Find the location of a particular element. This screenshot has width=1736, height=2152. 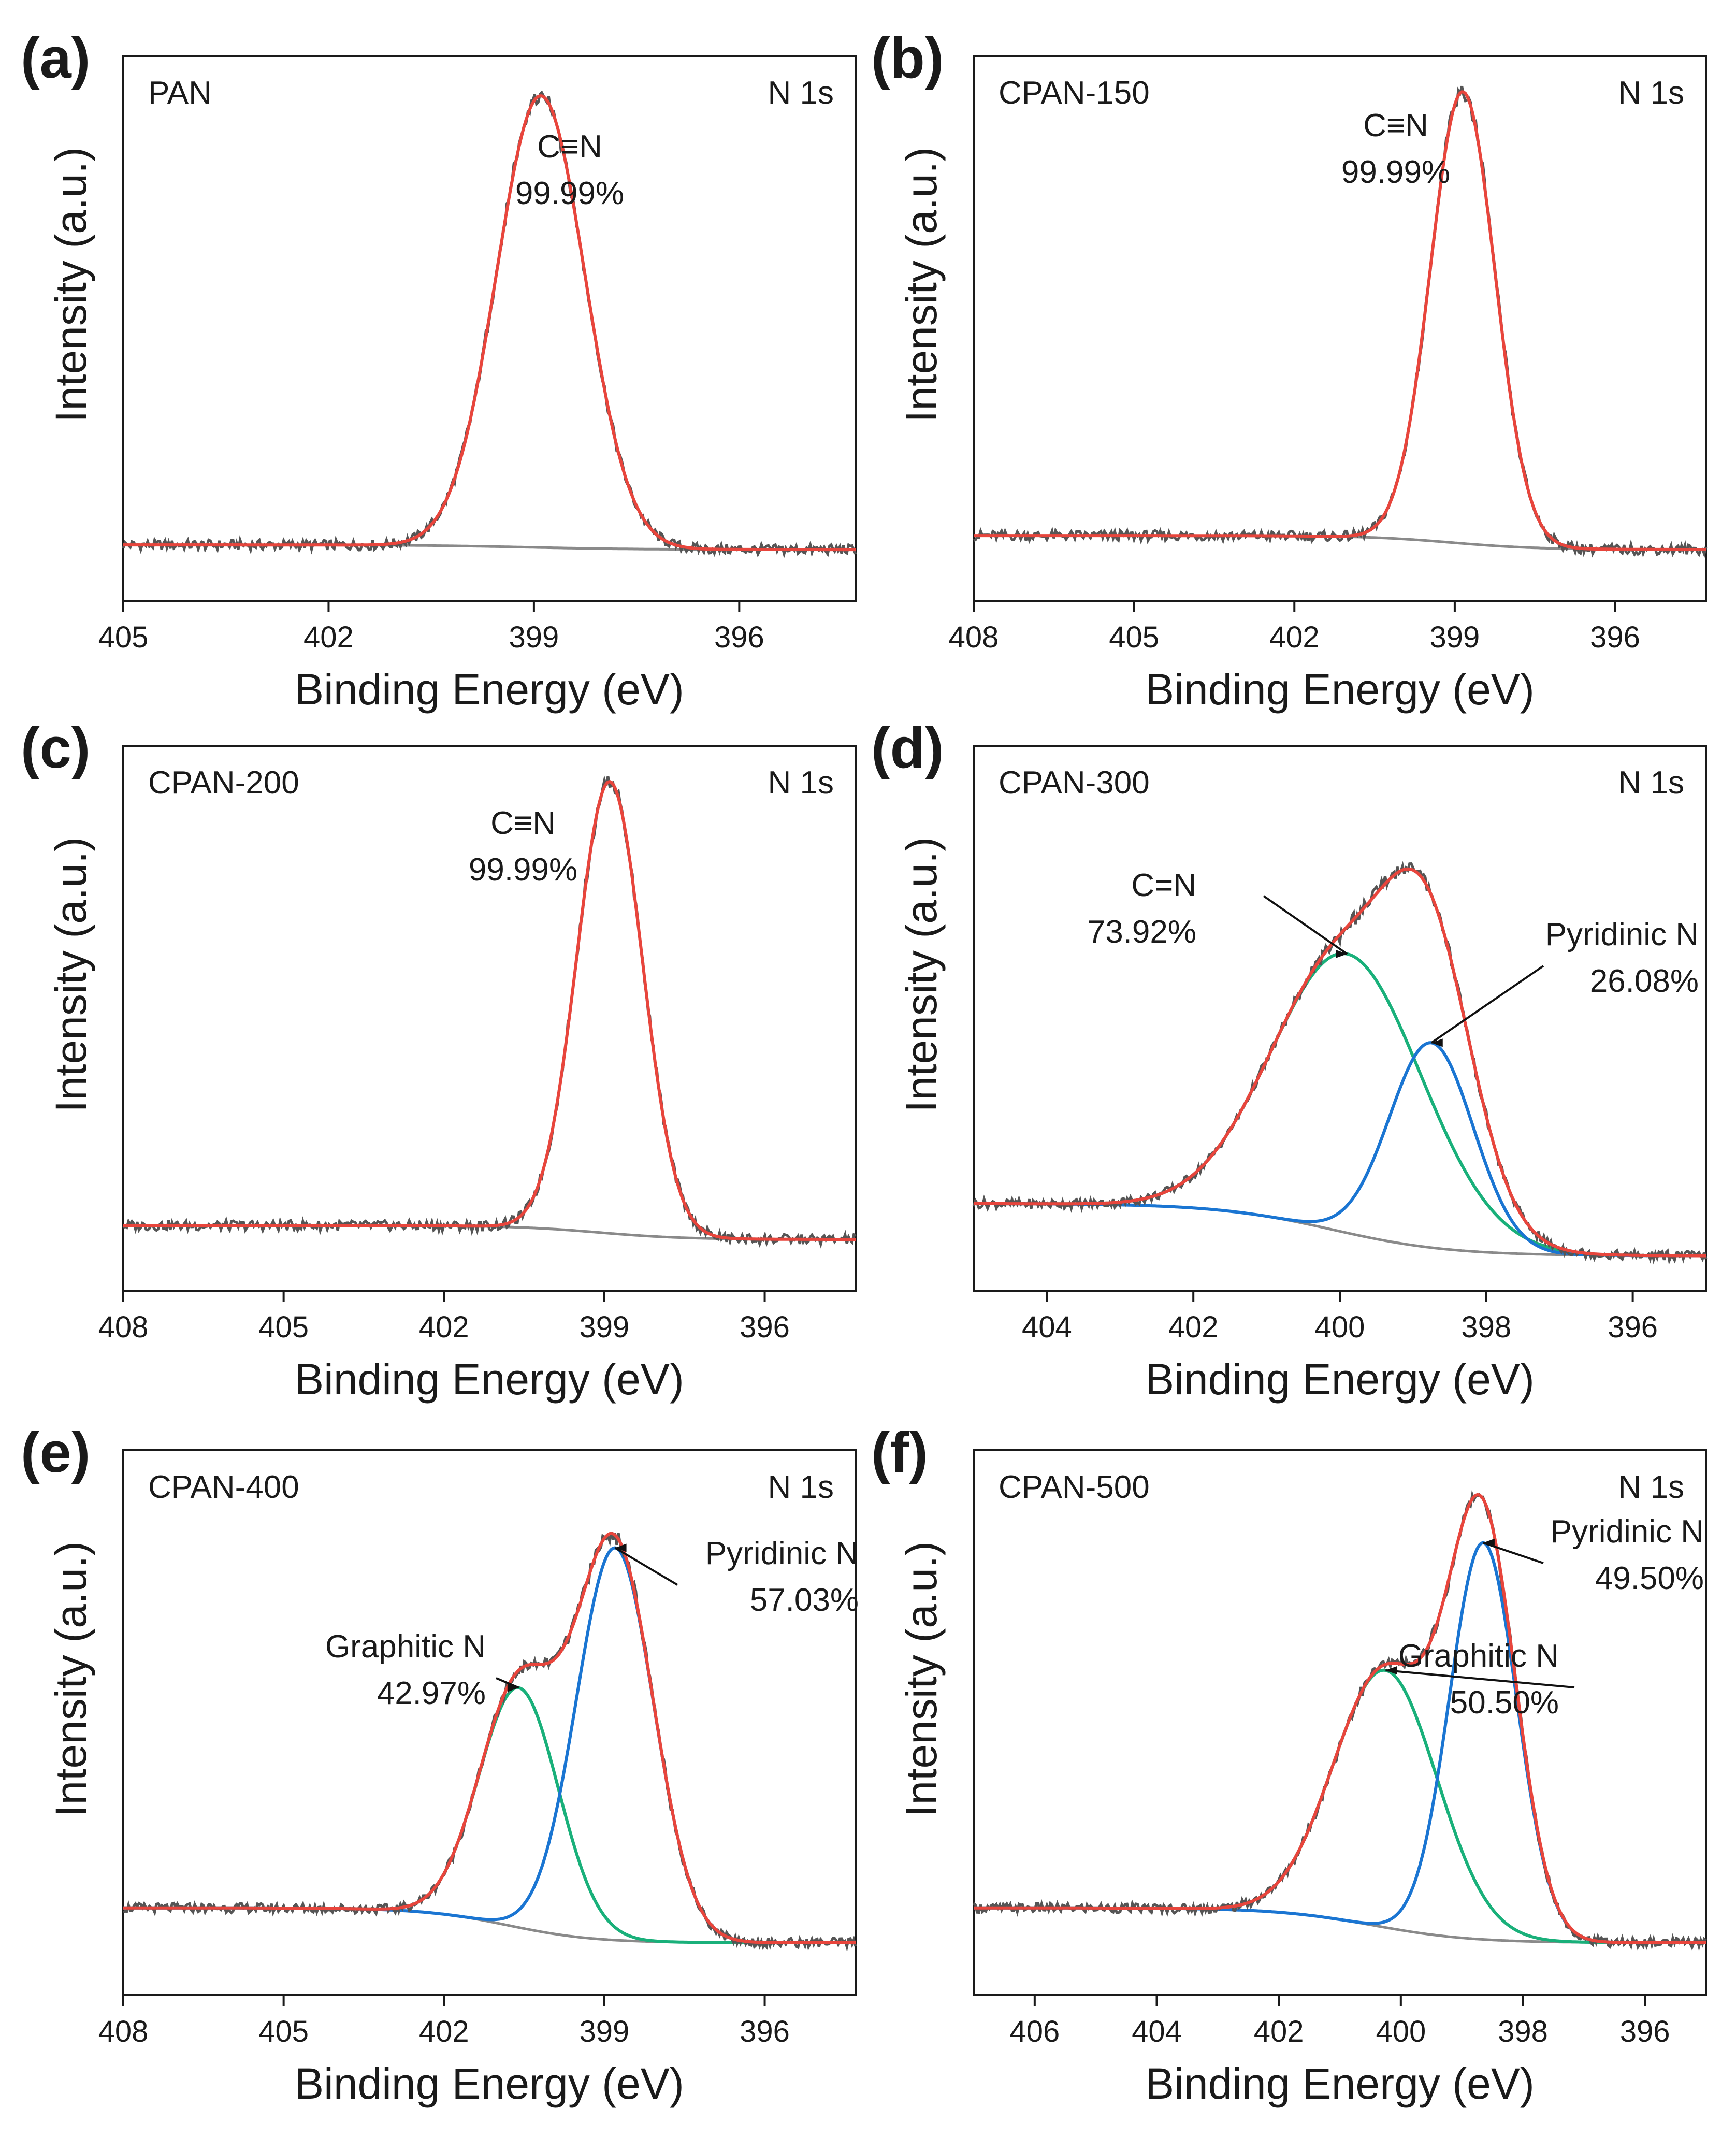

peak-percentage: 49.50% is located at coordinates (1649, 1578).